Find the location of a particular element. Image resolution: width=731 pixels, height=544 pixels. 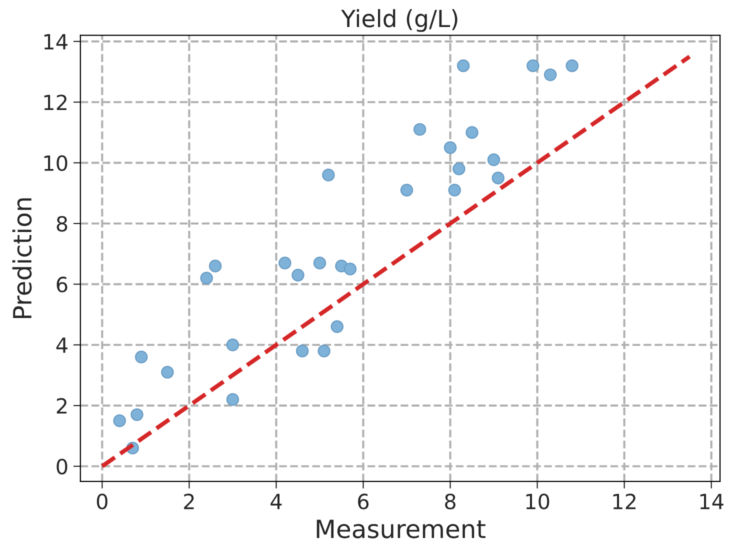

x-tick-label: 12 is located at coordinates (624, 502).